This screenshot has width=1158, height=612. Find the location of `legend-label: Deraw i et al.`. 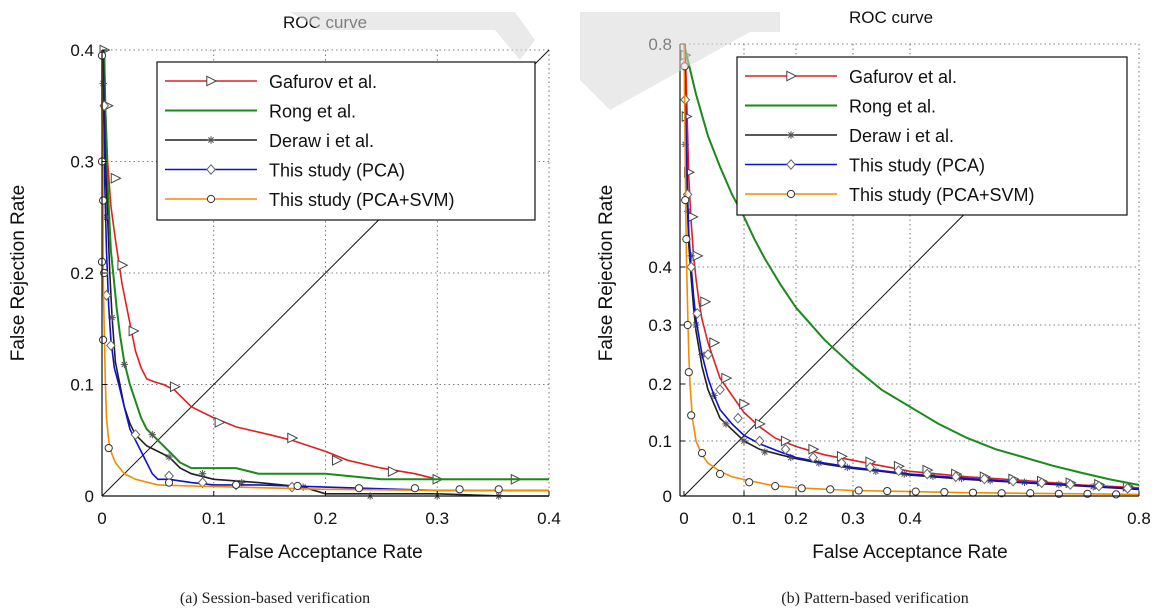

legend-label: Deraw i et al. is located at coordinates (901, 136).